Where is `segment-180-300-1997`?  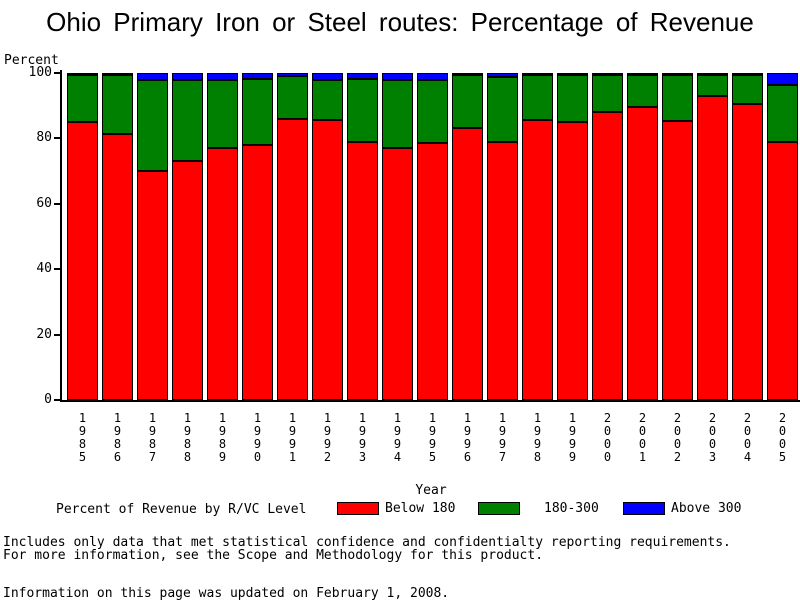
segment-180-300-1997 is located at coordinates (502, 109).